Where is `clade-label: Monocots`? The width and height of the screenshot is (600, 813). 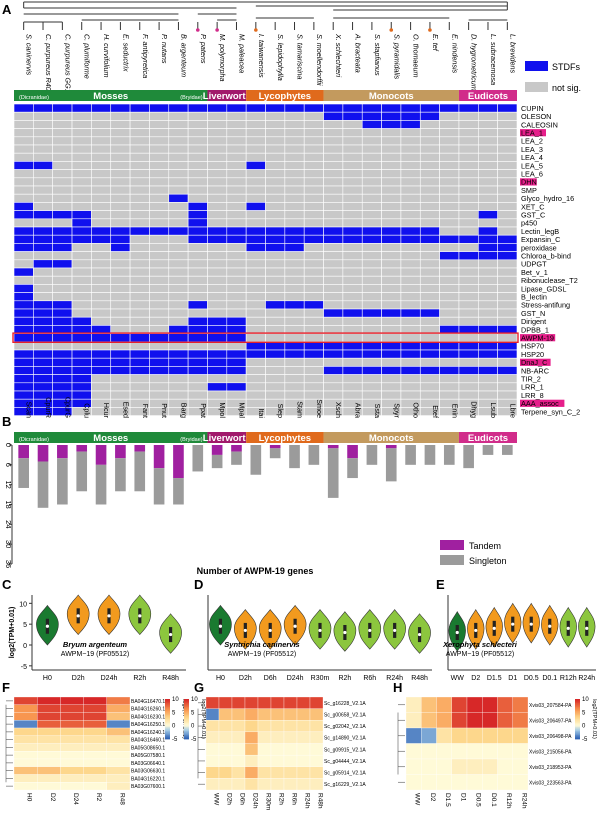
clade-label: Monocots is located at coordinates (391, 96).